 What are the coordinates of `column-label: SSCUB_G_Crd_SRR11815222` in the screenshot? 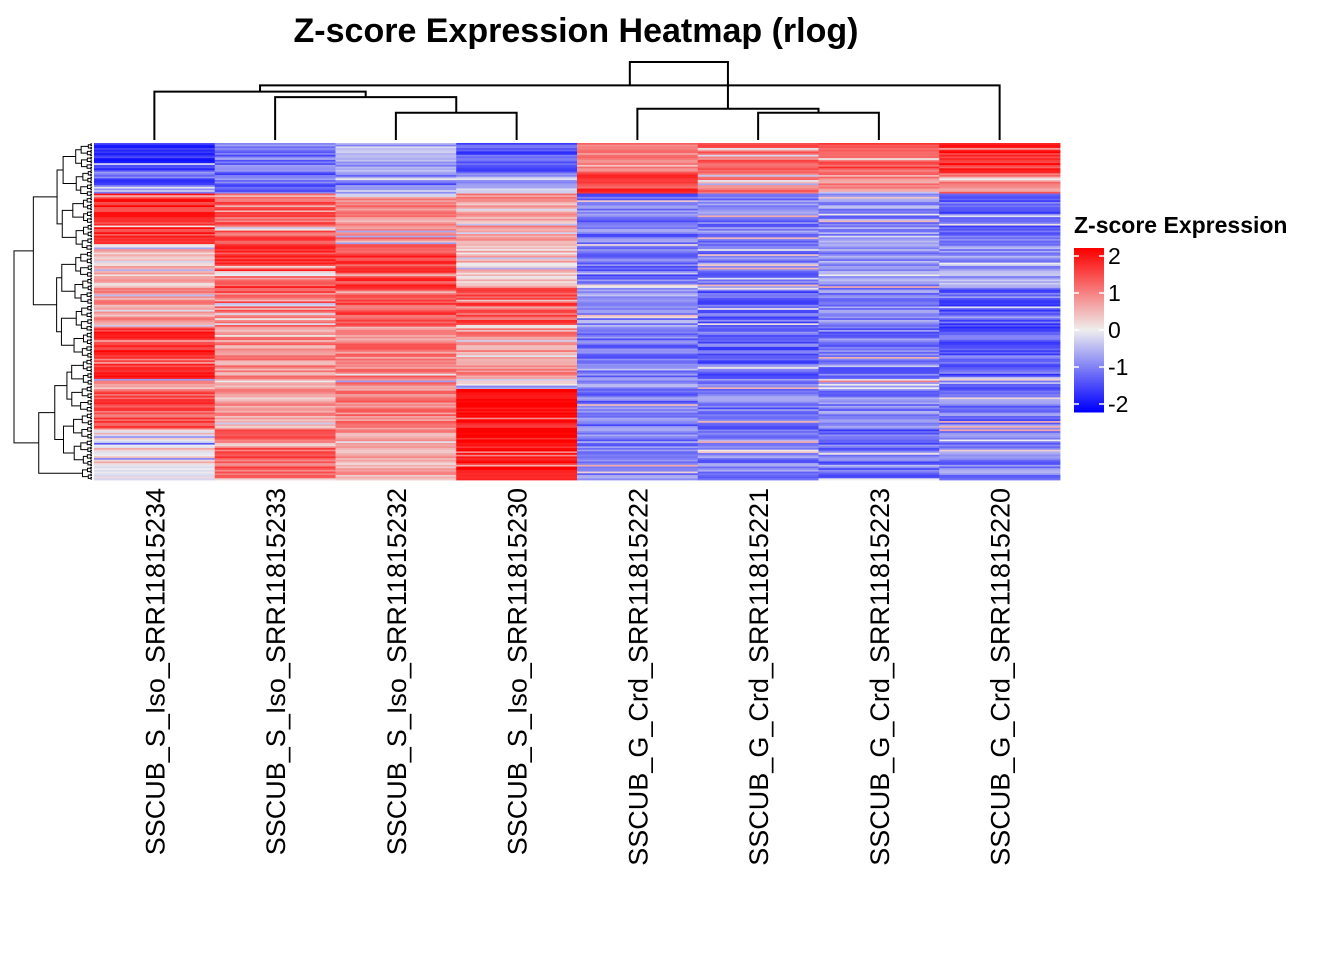 It's located at (638, 677).